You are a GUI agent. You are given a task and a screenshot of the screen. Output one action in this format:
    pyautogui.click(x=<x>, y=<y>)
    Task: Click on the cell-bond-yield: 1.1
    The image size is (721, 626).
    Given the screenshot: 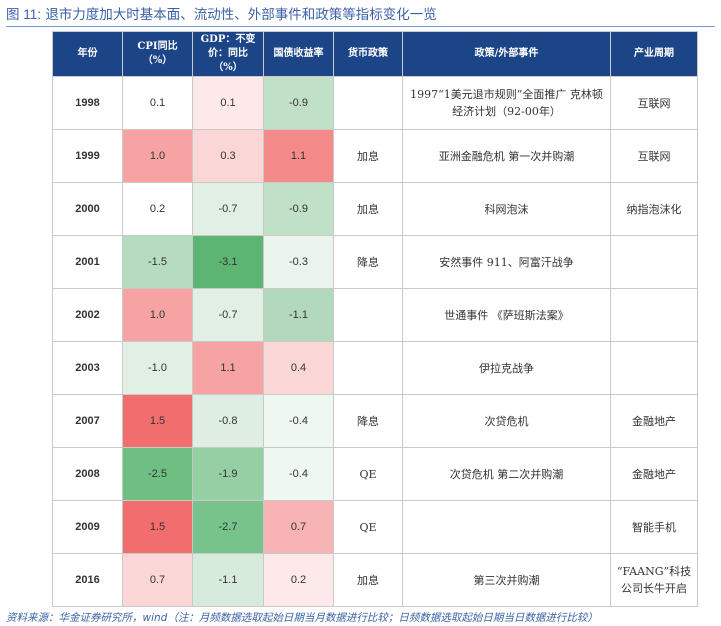 What is the action you would take?
    pyautogui.click(x=298, y=156)
    